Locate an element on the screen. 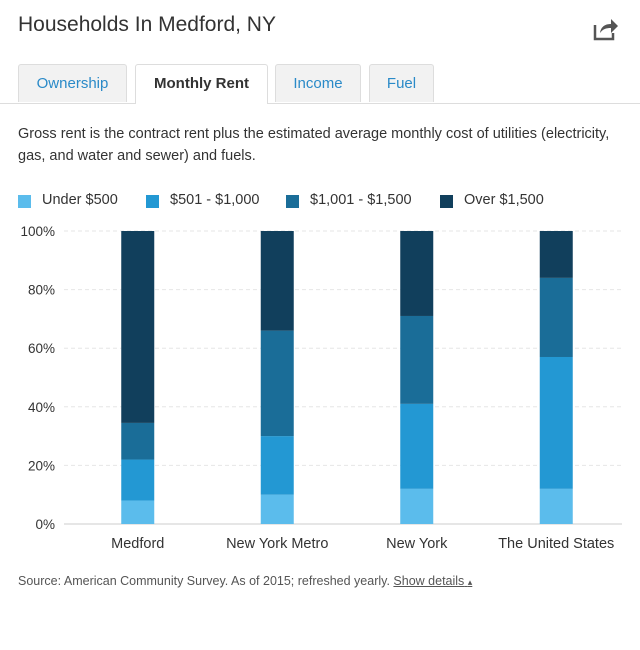 The height and width of the screenshot is (650, 640). tab-ownership: Ownership is located at coordinates (72, 83).